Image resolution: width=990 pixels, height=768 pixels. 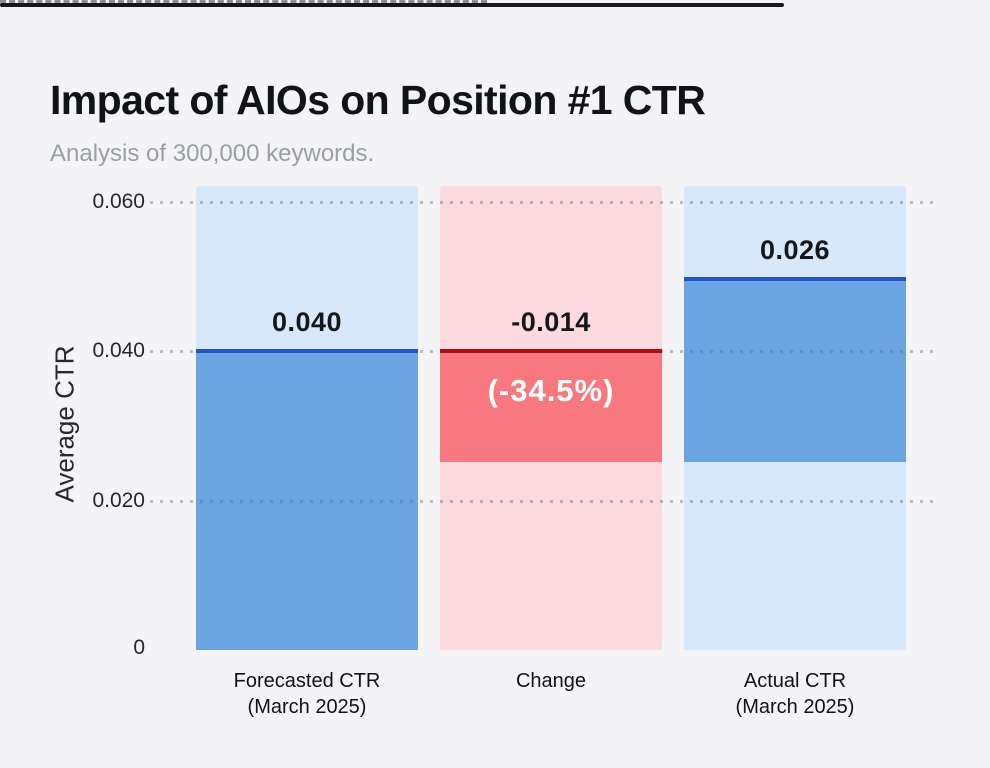 What do you see at coordinates (551, 351) in the screenshot?
I see `bar-top-edge-change` at bounding box center [551, 351].